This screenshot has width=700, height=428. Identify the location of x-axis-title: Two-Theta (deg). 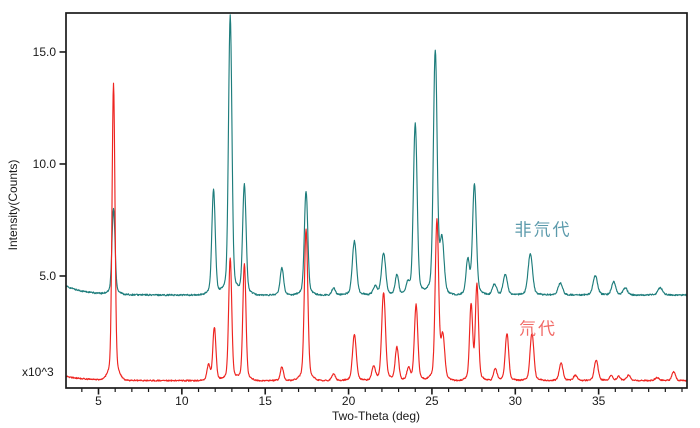
(376, 416).